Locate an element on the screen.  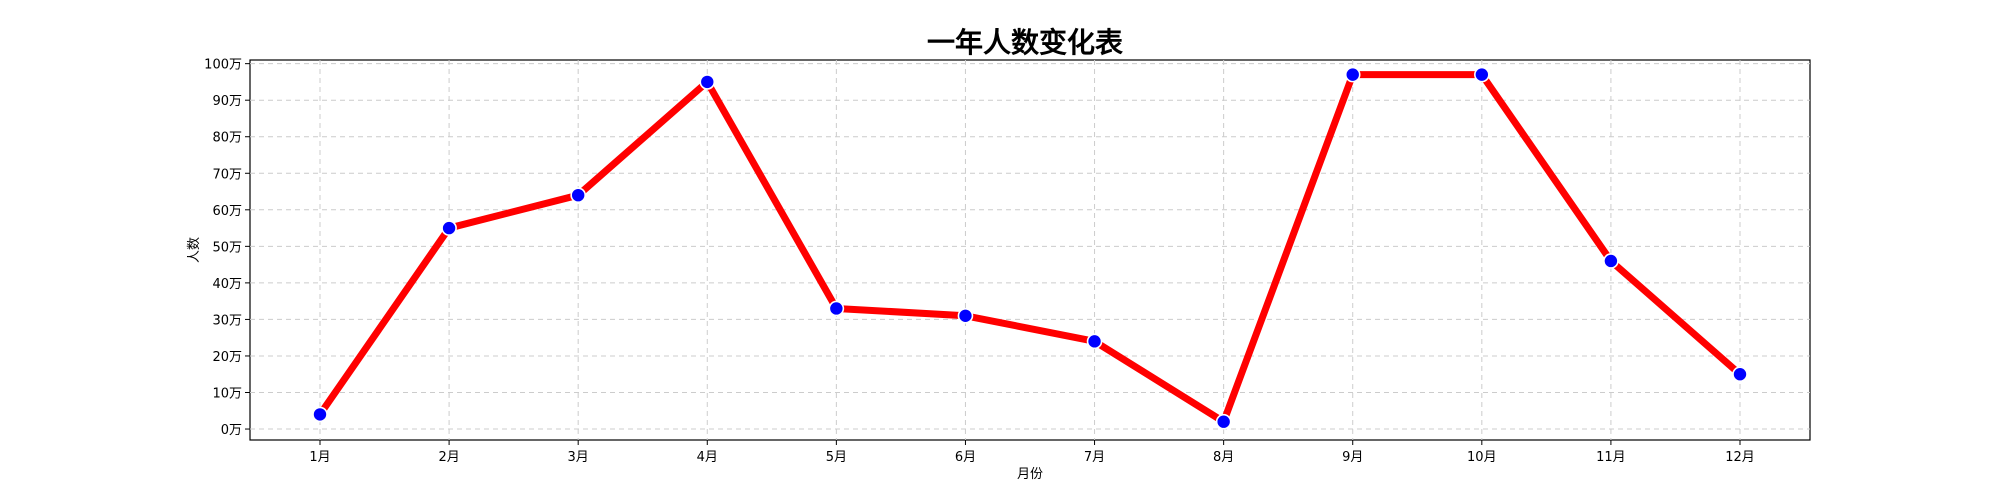
y-axis-ticks: 0万 10万 20万 30万 40万 50万 60万 70万 80万 90万 100万 is located at coordinates (227, 248).